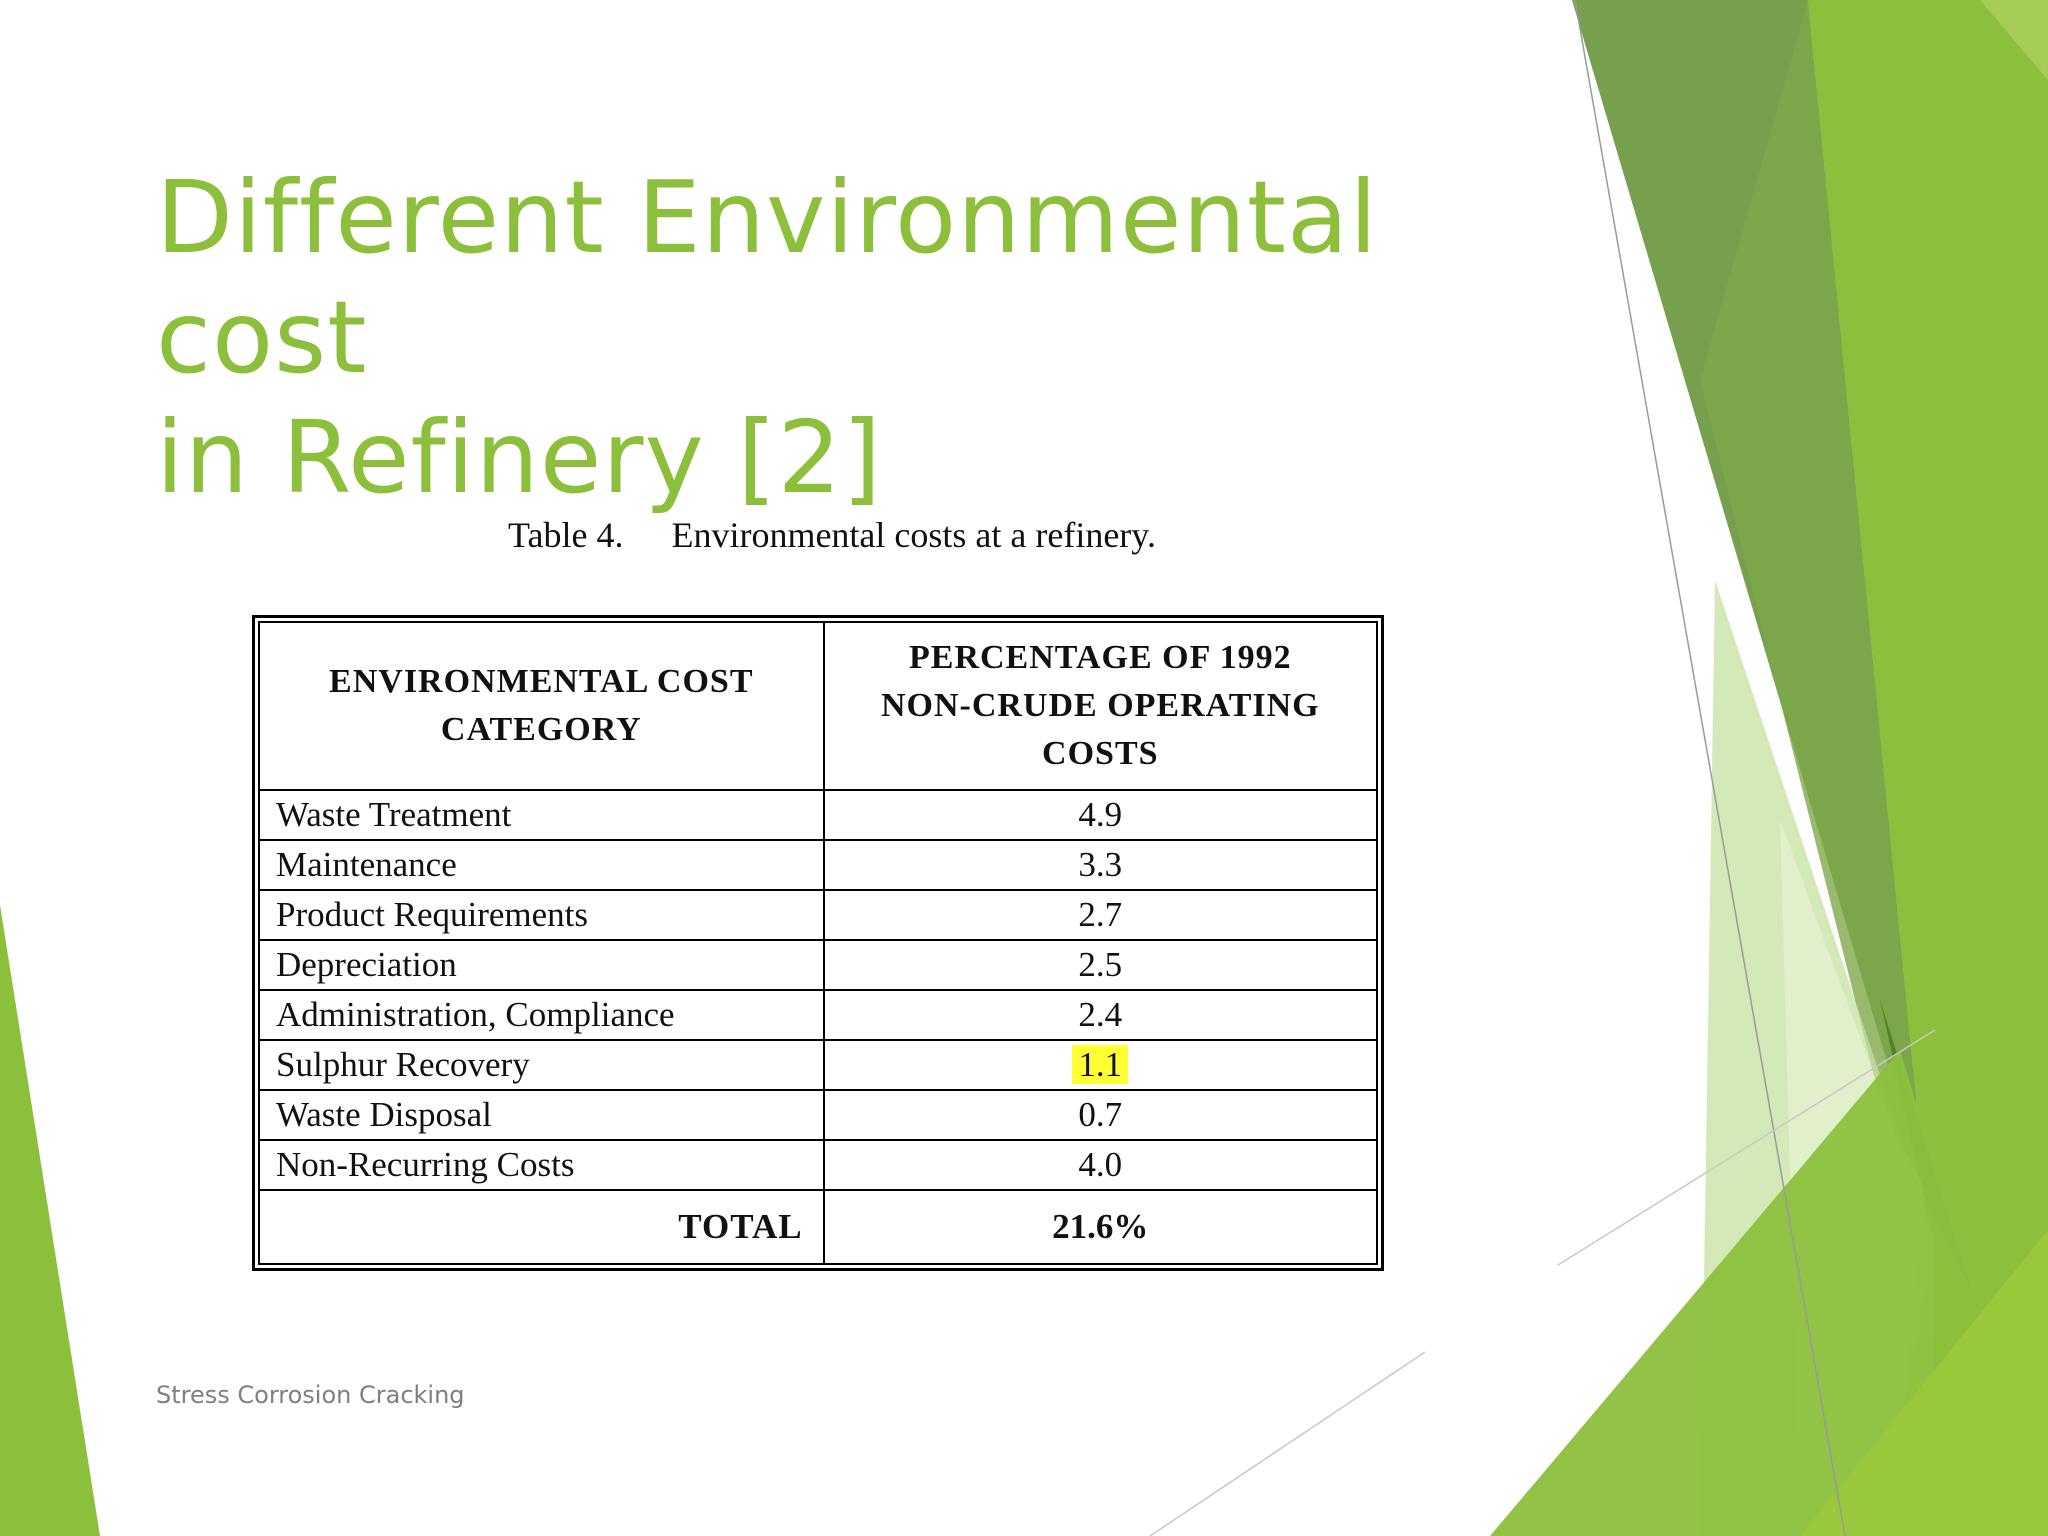 This screenshot has height=1536, width=2048. I want to click on header-percentage-line1: PERCENTAGE OF 1992, so click(1100, 657).